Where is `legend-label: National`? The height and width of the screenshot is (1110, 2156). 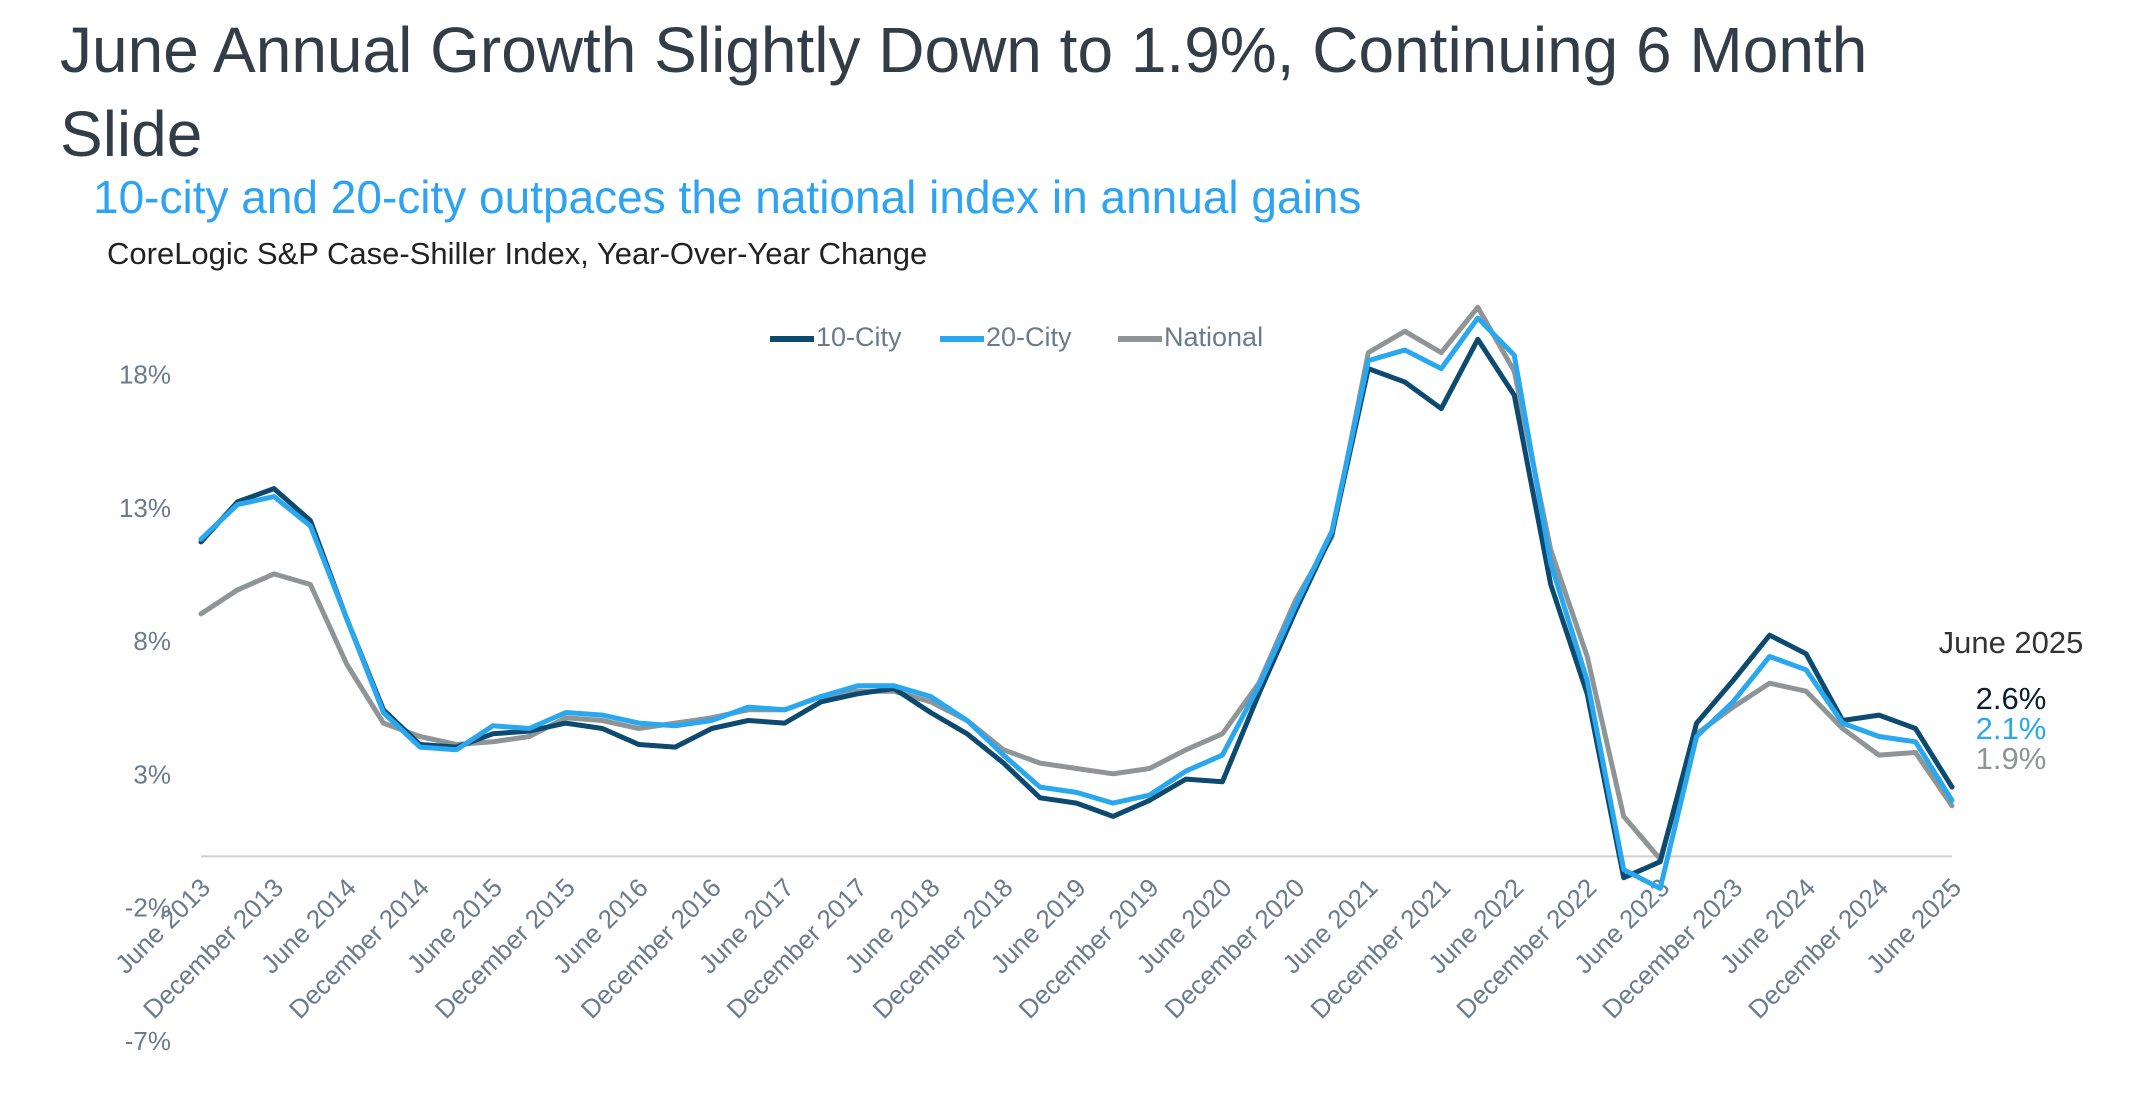 legend-label: National is located at coordinates (1213, 337).